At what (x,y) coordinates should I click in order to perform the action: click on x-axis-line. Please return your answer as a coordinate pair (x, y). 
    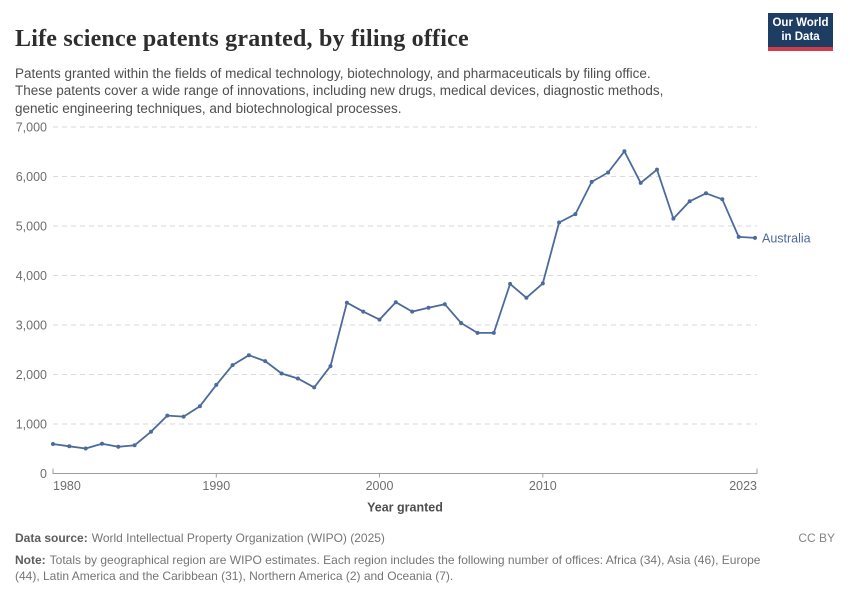
    Looking at the image, I should click on (405, 471).